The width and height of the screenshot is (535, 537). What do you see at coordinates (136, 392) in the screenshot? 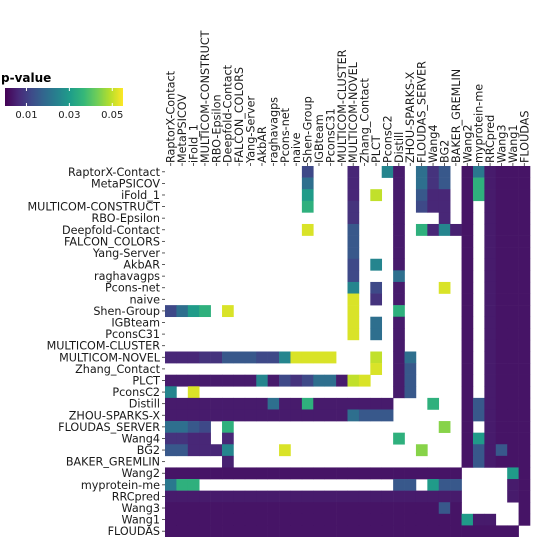
I see `y-tick-label: PconsC2` at bounding box center [136, 392].